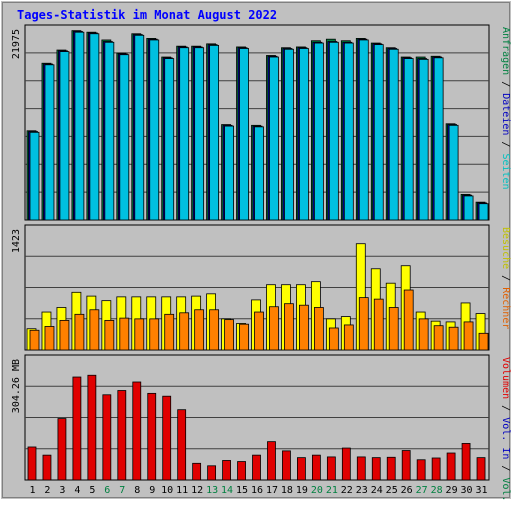 Image resolution: width=512 pixels, height=505 pixels. What do you see at coordinates (467, 490) in the screenshot?
I see `x-tick-label: 30` at bounding box center [467, 490].